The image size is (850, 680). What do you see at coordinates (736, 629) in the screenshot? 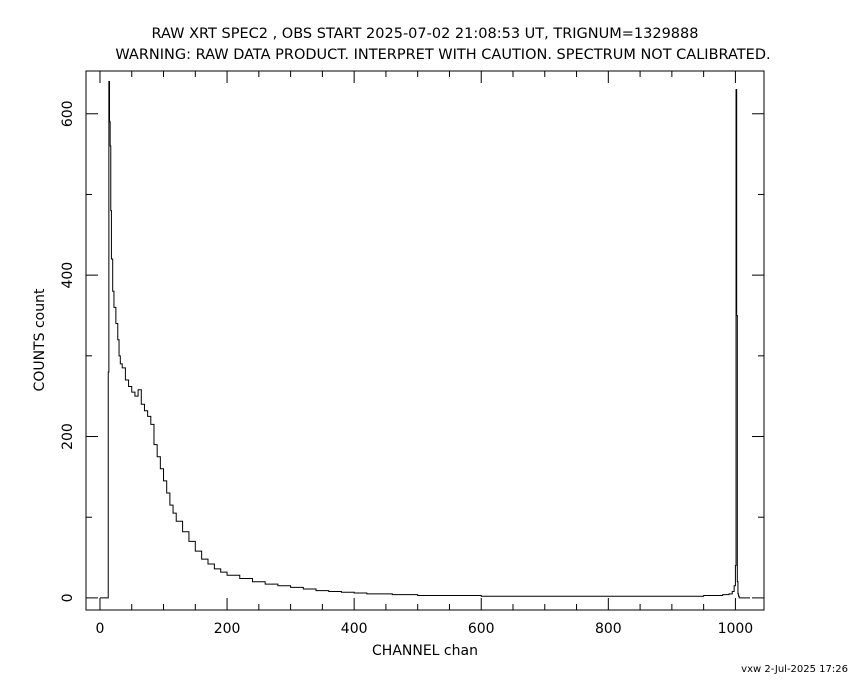
I see `x-tick-label: 1000` at bounding box center [736, 629].